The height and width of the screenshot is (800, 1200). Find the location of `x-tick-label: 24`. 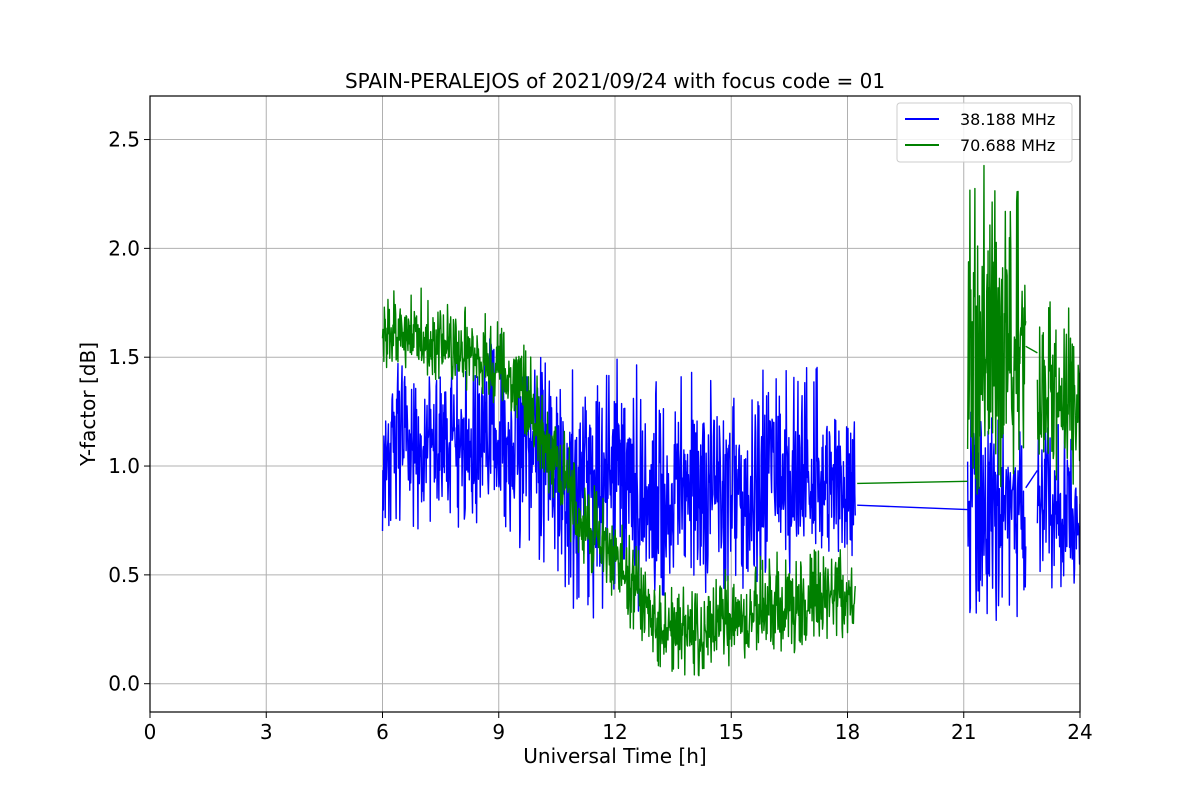

x-tick-label: 24 is located at coordinates (1079, 732).